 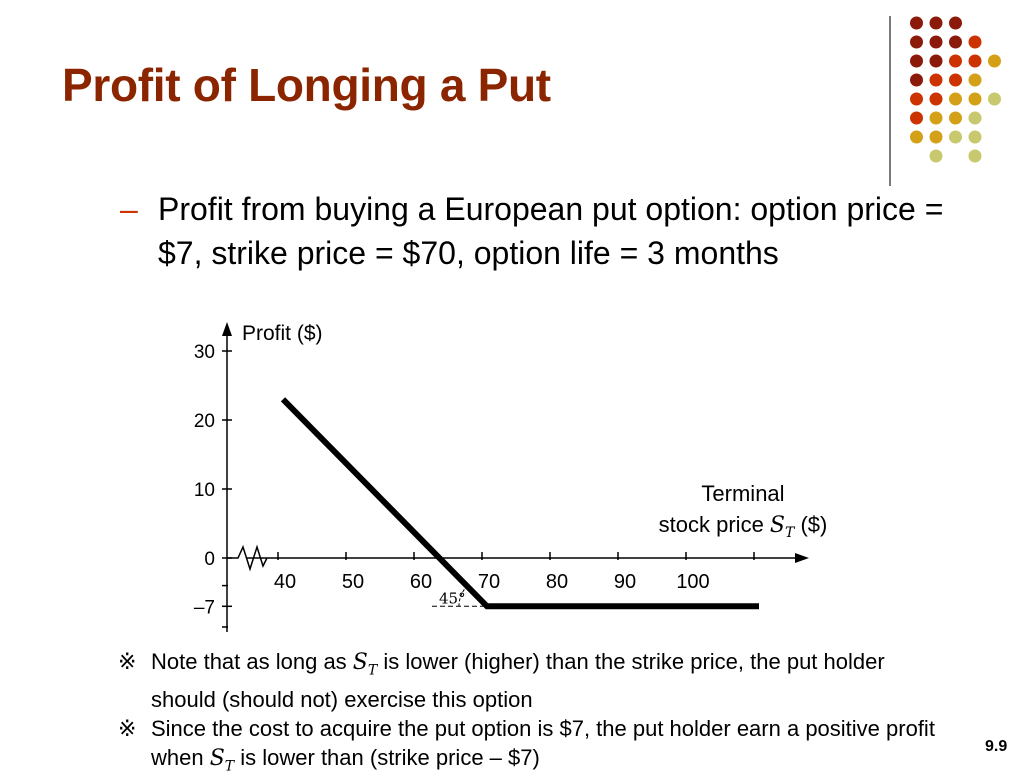 I want to click on axis-break, so click(x=247, y=558).